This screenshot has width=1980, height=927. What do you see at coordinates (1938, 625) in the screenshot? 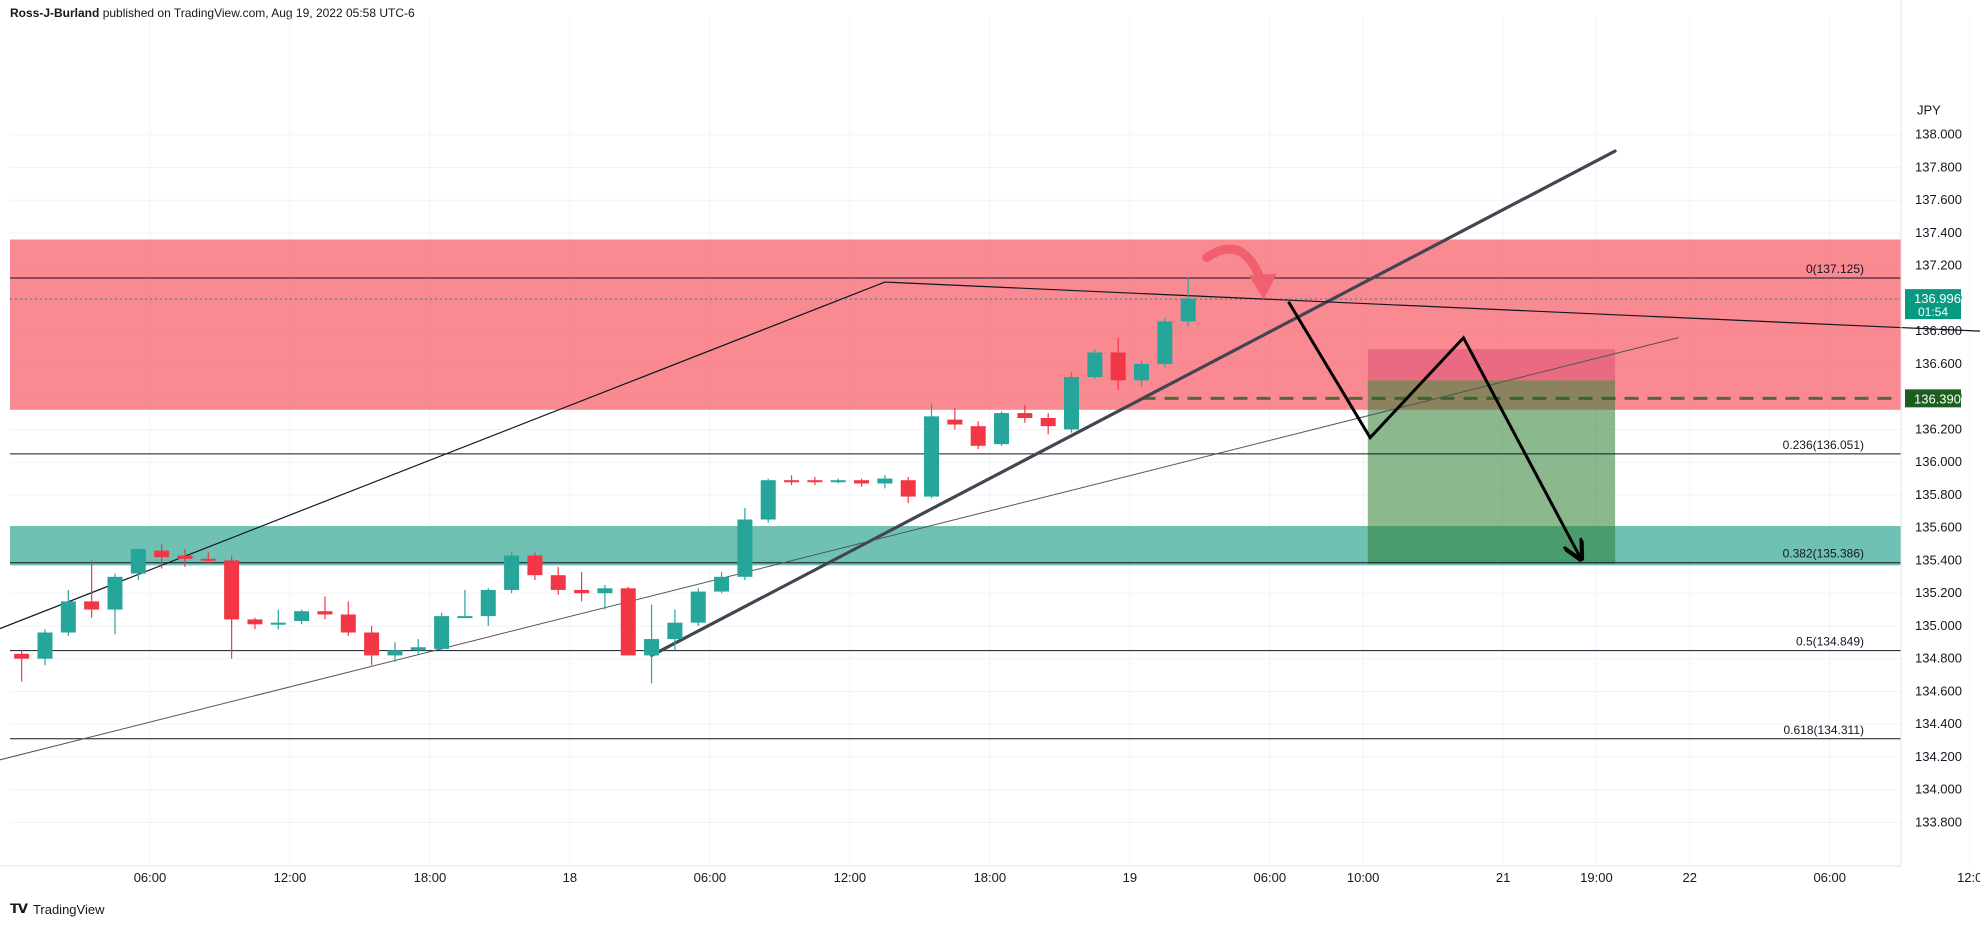
I see `price-tick-label: 135.000` at bounding box center [1938, 625].